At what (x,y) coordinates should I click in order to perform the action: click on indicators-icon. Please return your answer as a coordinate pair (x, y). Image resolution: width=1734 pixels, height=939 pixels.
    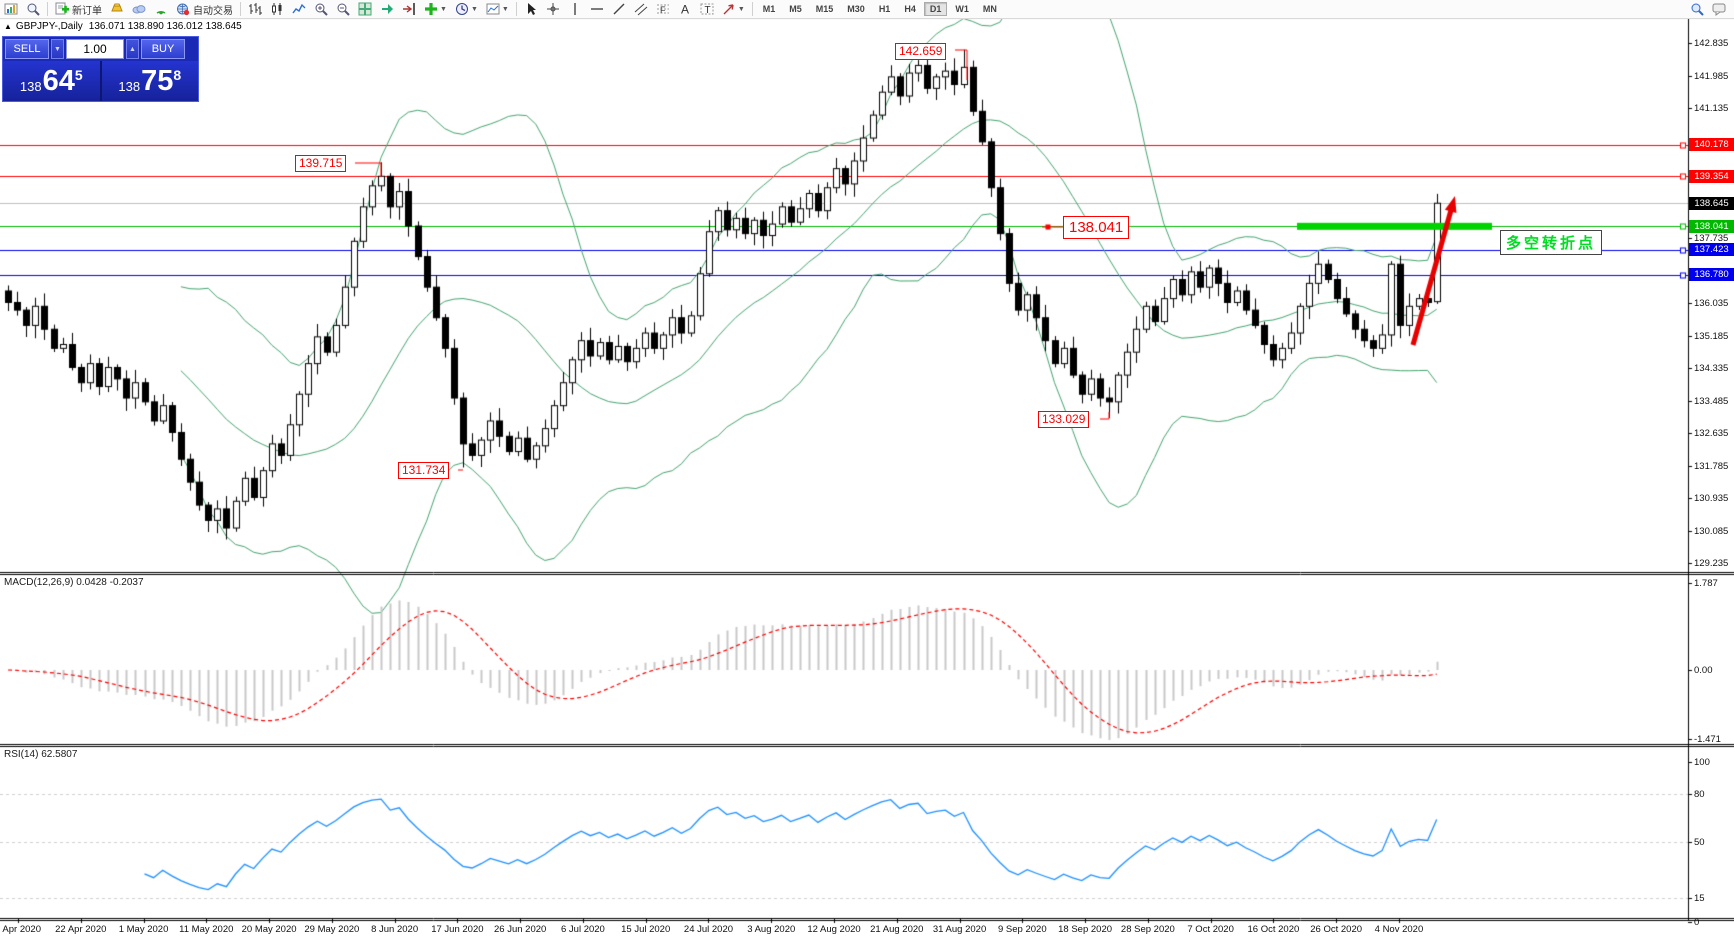
    Looking at the image, I should click on (431, 9).